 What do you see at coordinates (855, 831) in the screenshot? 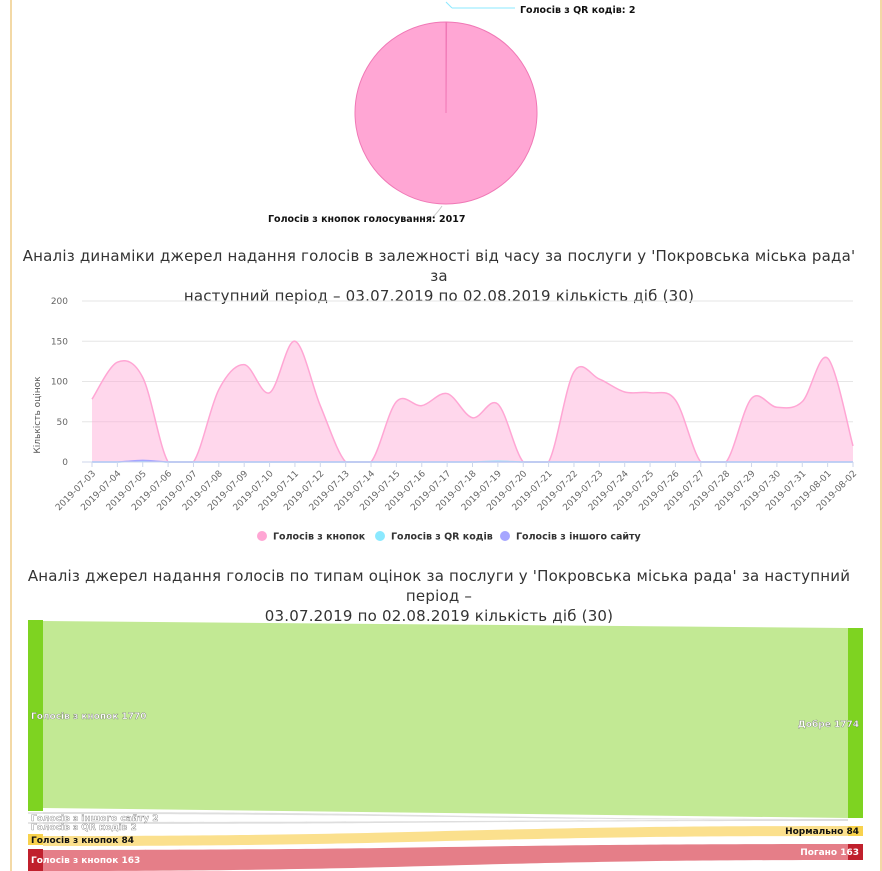
I see `sankey-node-normal` at bounding box center [855, 831].